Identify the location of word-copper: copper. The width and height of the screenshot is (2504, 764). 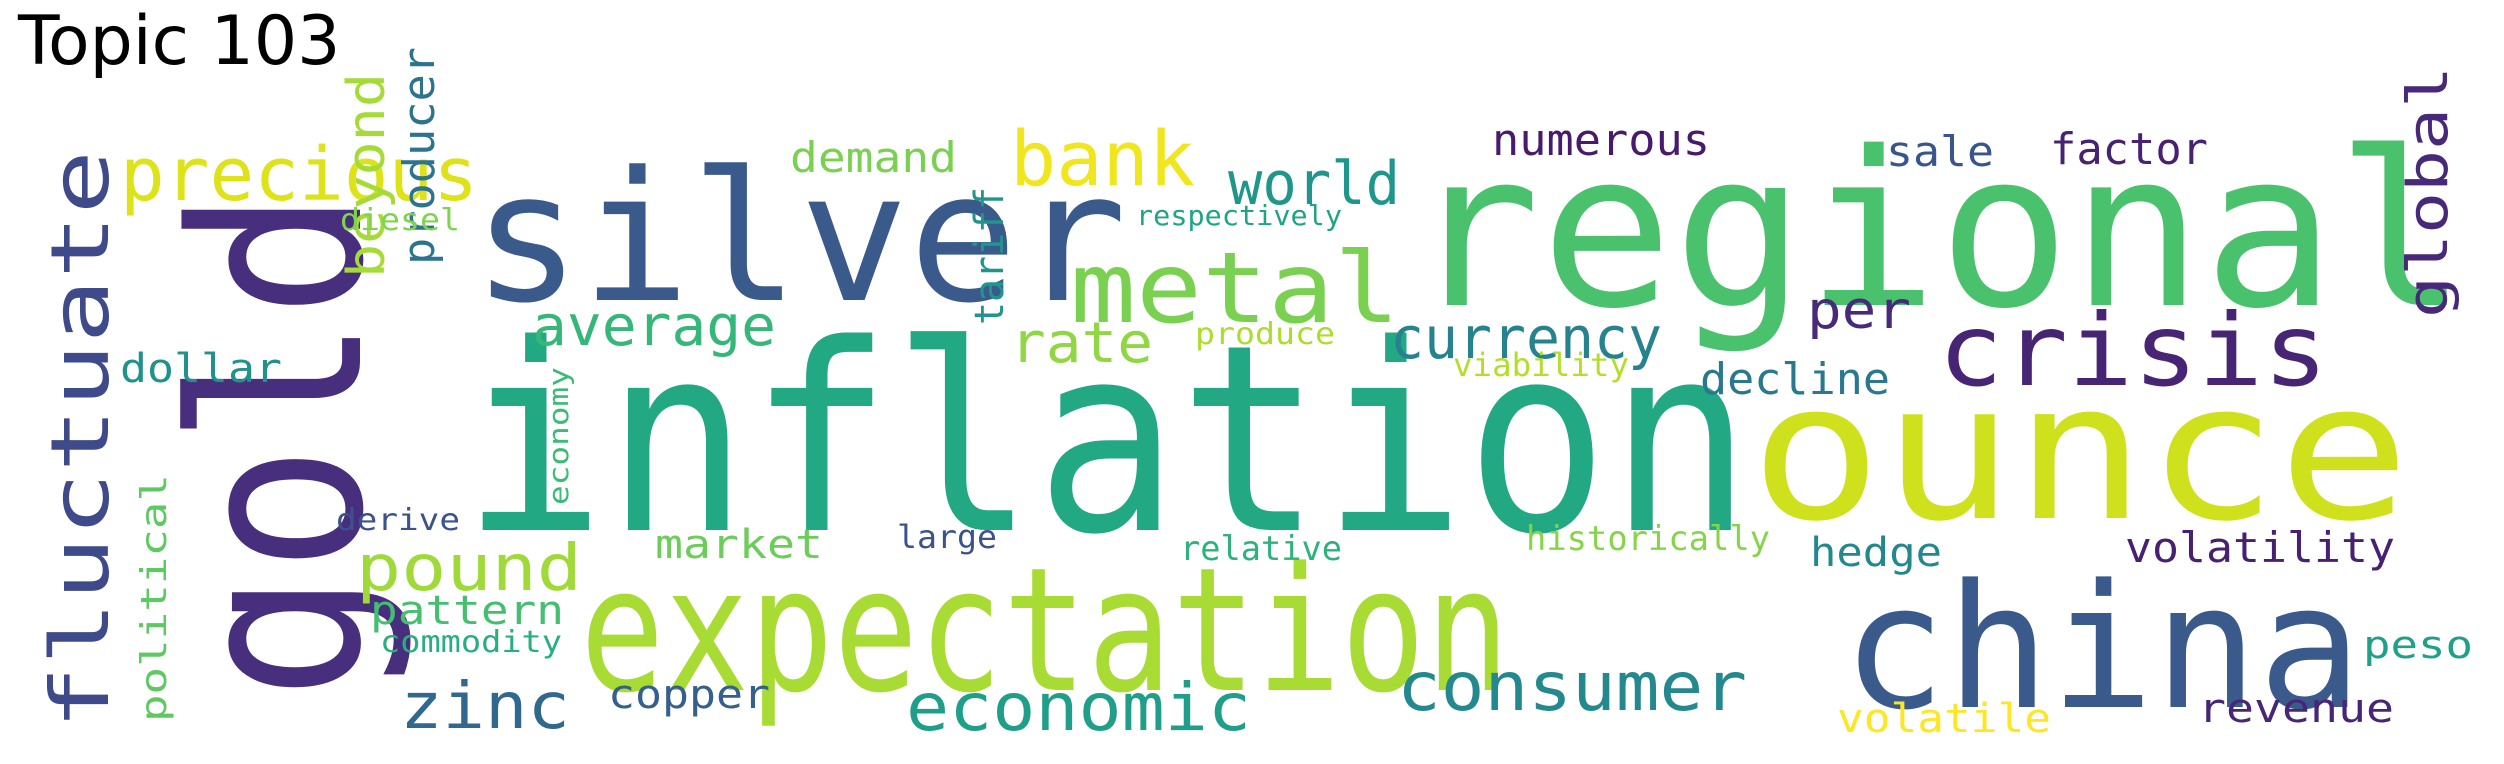
(689, 695).